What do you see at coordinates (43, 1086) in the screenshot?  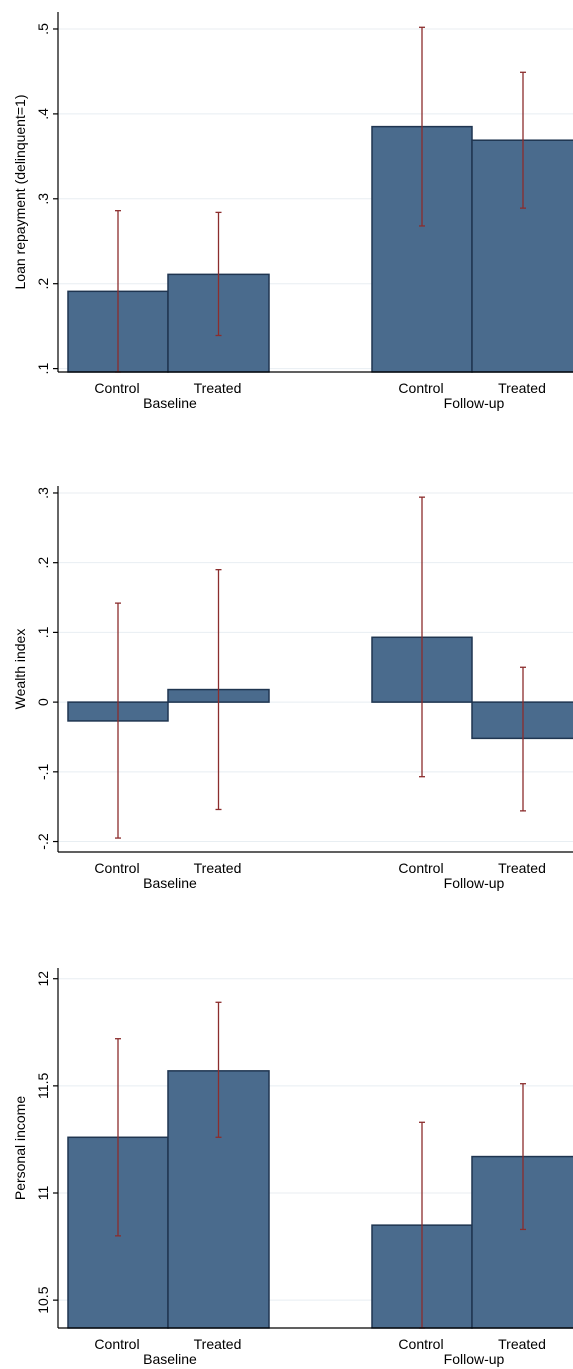 I see `y-tick-label: 11.5` at bounding box center [43, 1086].